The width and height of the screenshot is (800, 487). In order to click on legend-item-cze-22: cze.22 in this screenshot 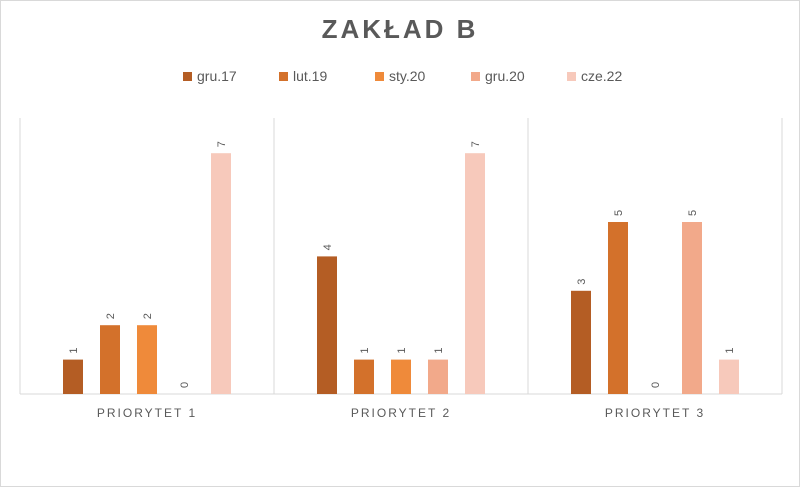, I will do `click(594, 76)`.